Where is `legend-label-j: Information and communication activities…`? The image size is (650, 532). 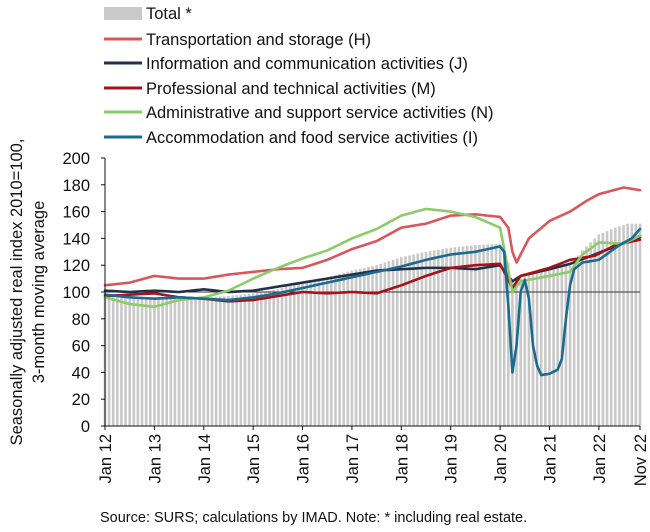 legend-label-j: Information and communication activities… is located at coordinates (307, 64).